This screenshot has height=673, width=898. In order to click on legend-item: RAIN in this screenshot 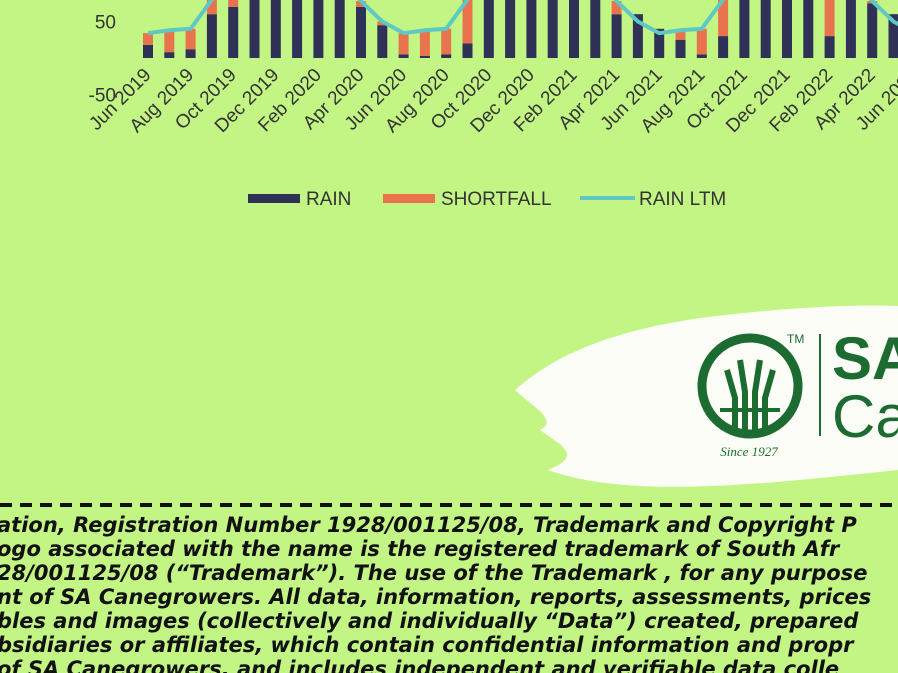, I will do `click(299, 199)`.